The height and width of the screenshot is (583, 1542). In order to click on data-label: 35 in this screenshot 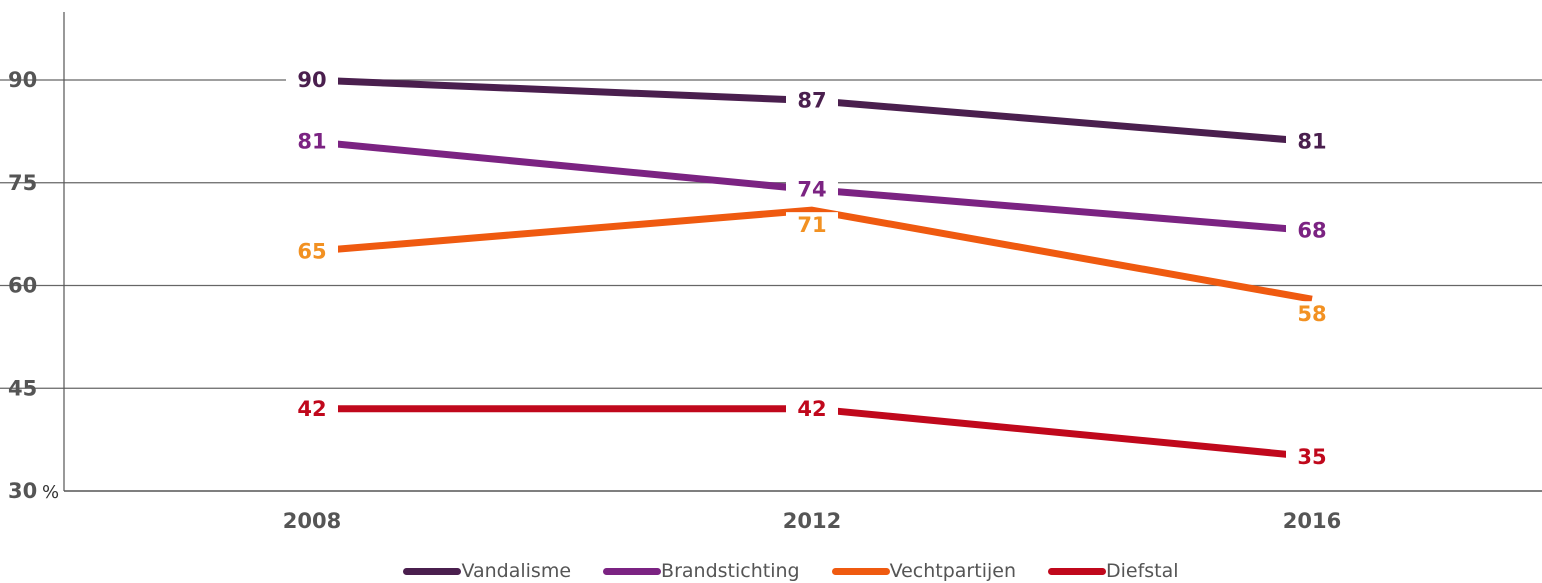, I will do `click(1311, 457)`.